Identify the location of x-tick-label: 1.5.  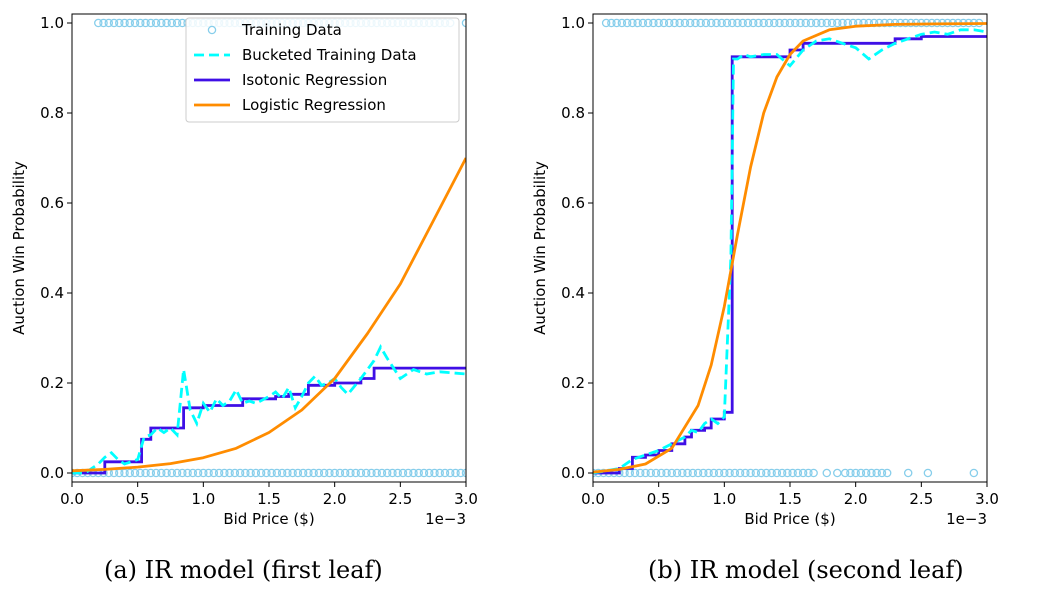
(790, 499).